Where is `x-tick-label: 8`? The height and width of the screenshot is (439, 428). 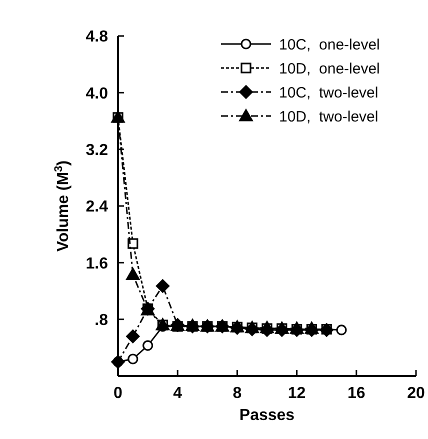 x-tick-label: 8 is located at coordinates (237, 393).